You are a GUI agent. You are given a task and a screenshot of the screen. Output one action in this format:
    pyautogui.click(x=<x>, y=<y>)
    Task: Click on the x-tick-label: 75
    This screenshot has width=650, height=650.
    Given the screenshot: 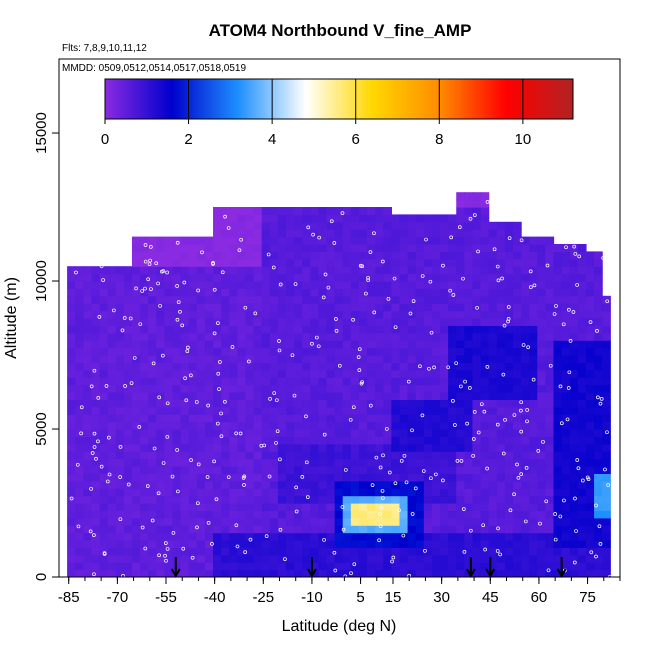 What is the action you would take?
    pyautogui.click(x=587, y=597)
    